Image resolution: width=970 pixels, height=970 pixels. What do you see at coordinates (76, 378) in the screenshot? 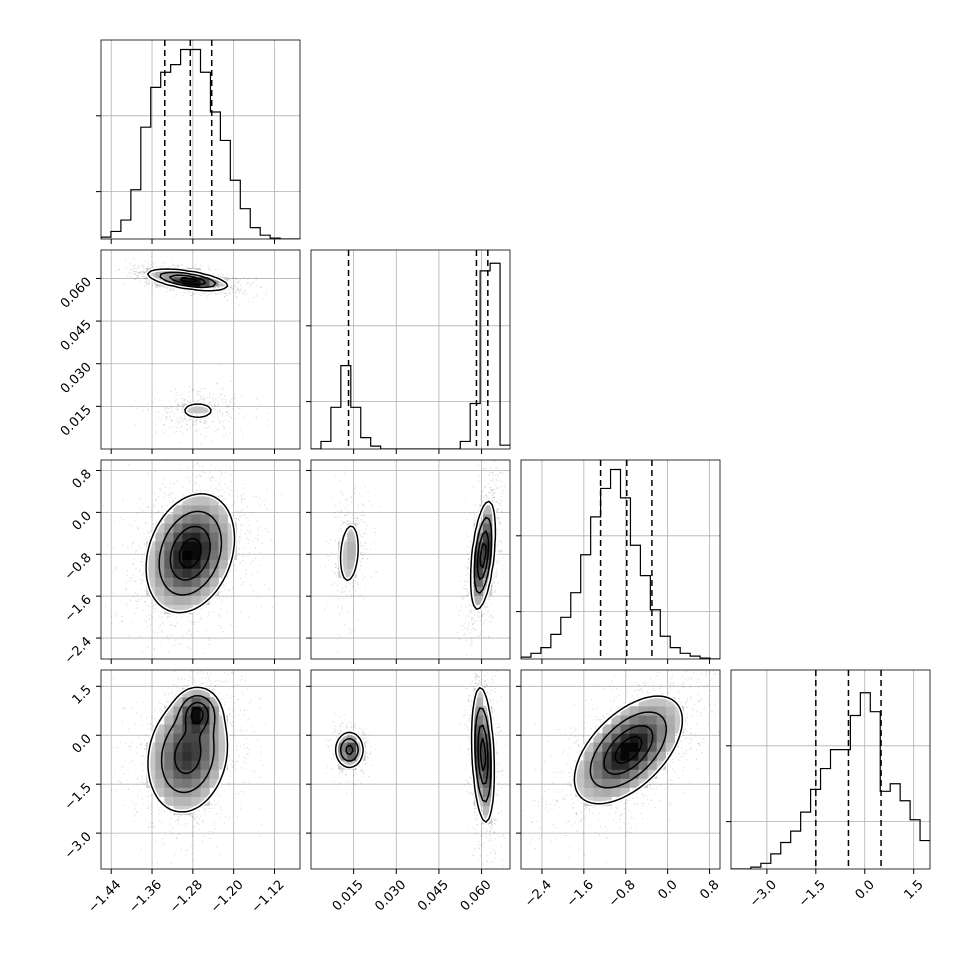
I see `y-tick-label: 0.030` at bounding box center [76, 378].